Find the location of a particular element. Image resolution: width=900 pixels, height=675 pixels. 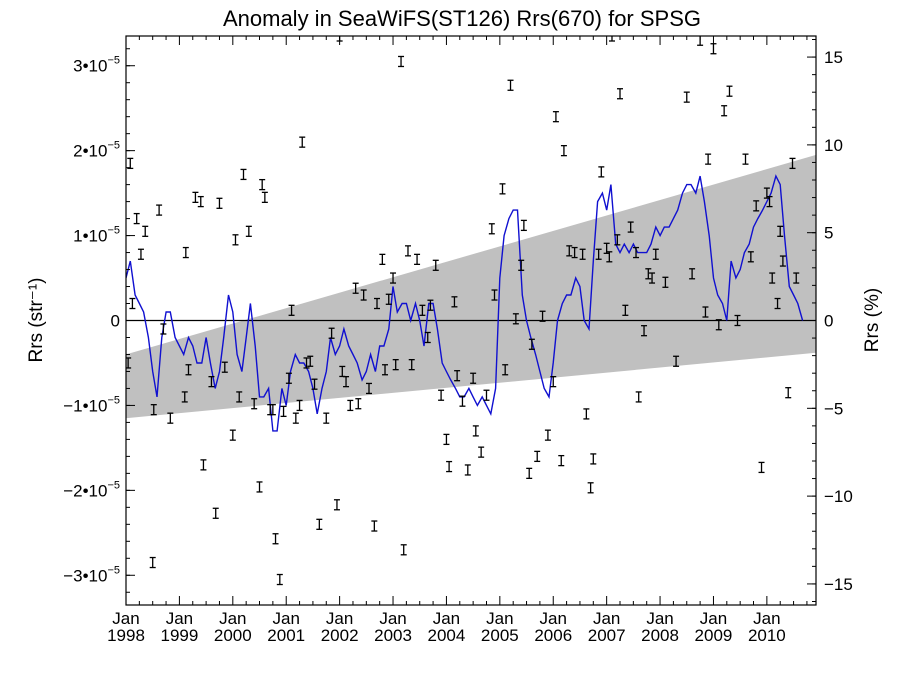

y-tick-label-left: −3•10−5 is located at coordinates (91, 574).